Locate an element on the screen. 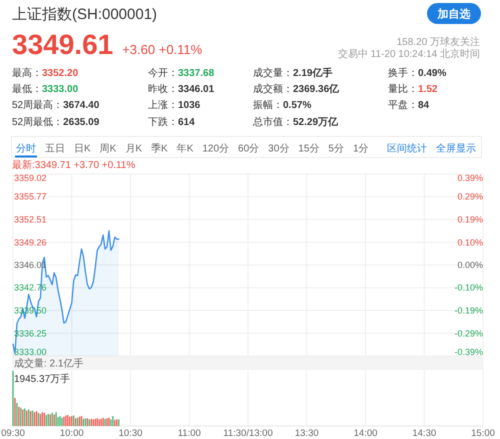 The width and height of the screenshot is (500, 439). text: 昨收：3346.01 is located at coordinates (181, 89).